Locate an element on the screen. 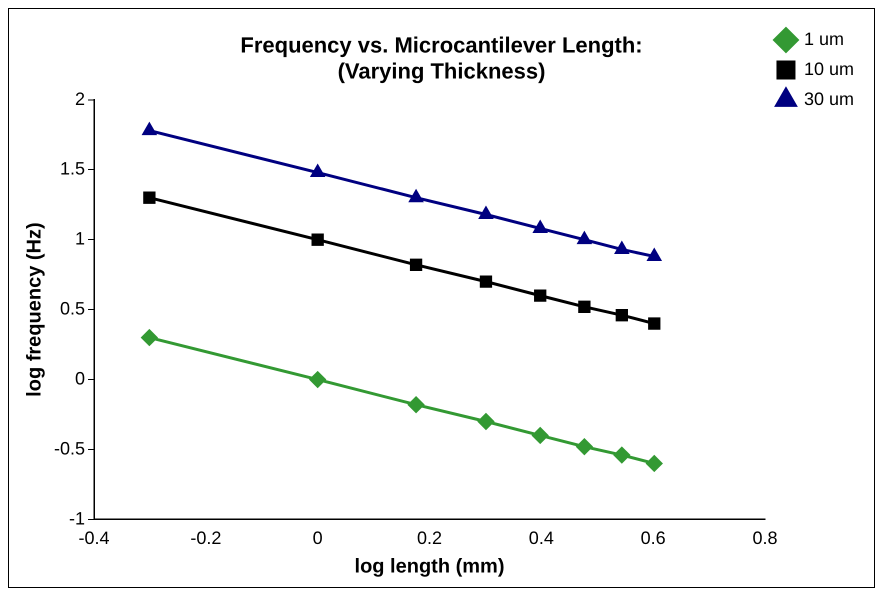 Image resolution: width=883 pixels, height=596 pixels. x-tick-label: -0.2 is located at coordinates (206, 538).